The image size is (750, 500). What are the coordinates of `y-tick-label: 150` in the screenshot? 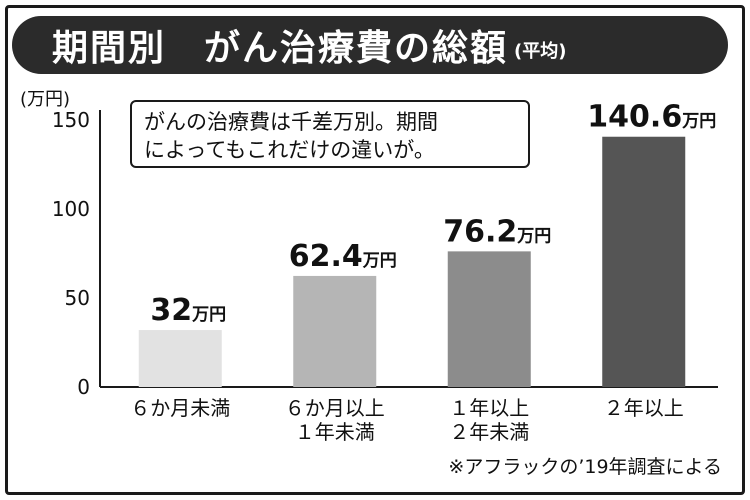 It's located at (71, 120).